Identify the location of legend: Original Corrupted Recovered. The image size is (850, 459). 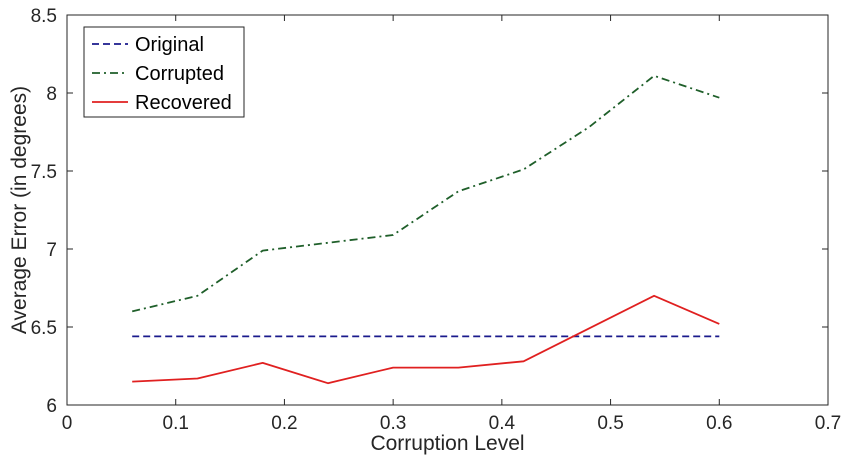
(164, 72).